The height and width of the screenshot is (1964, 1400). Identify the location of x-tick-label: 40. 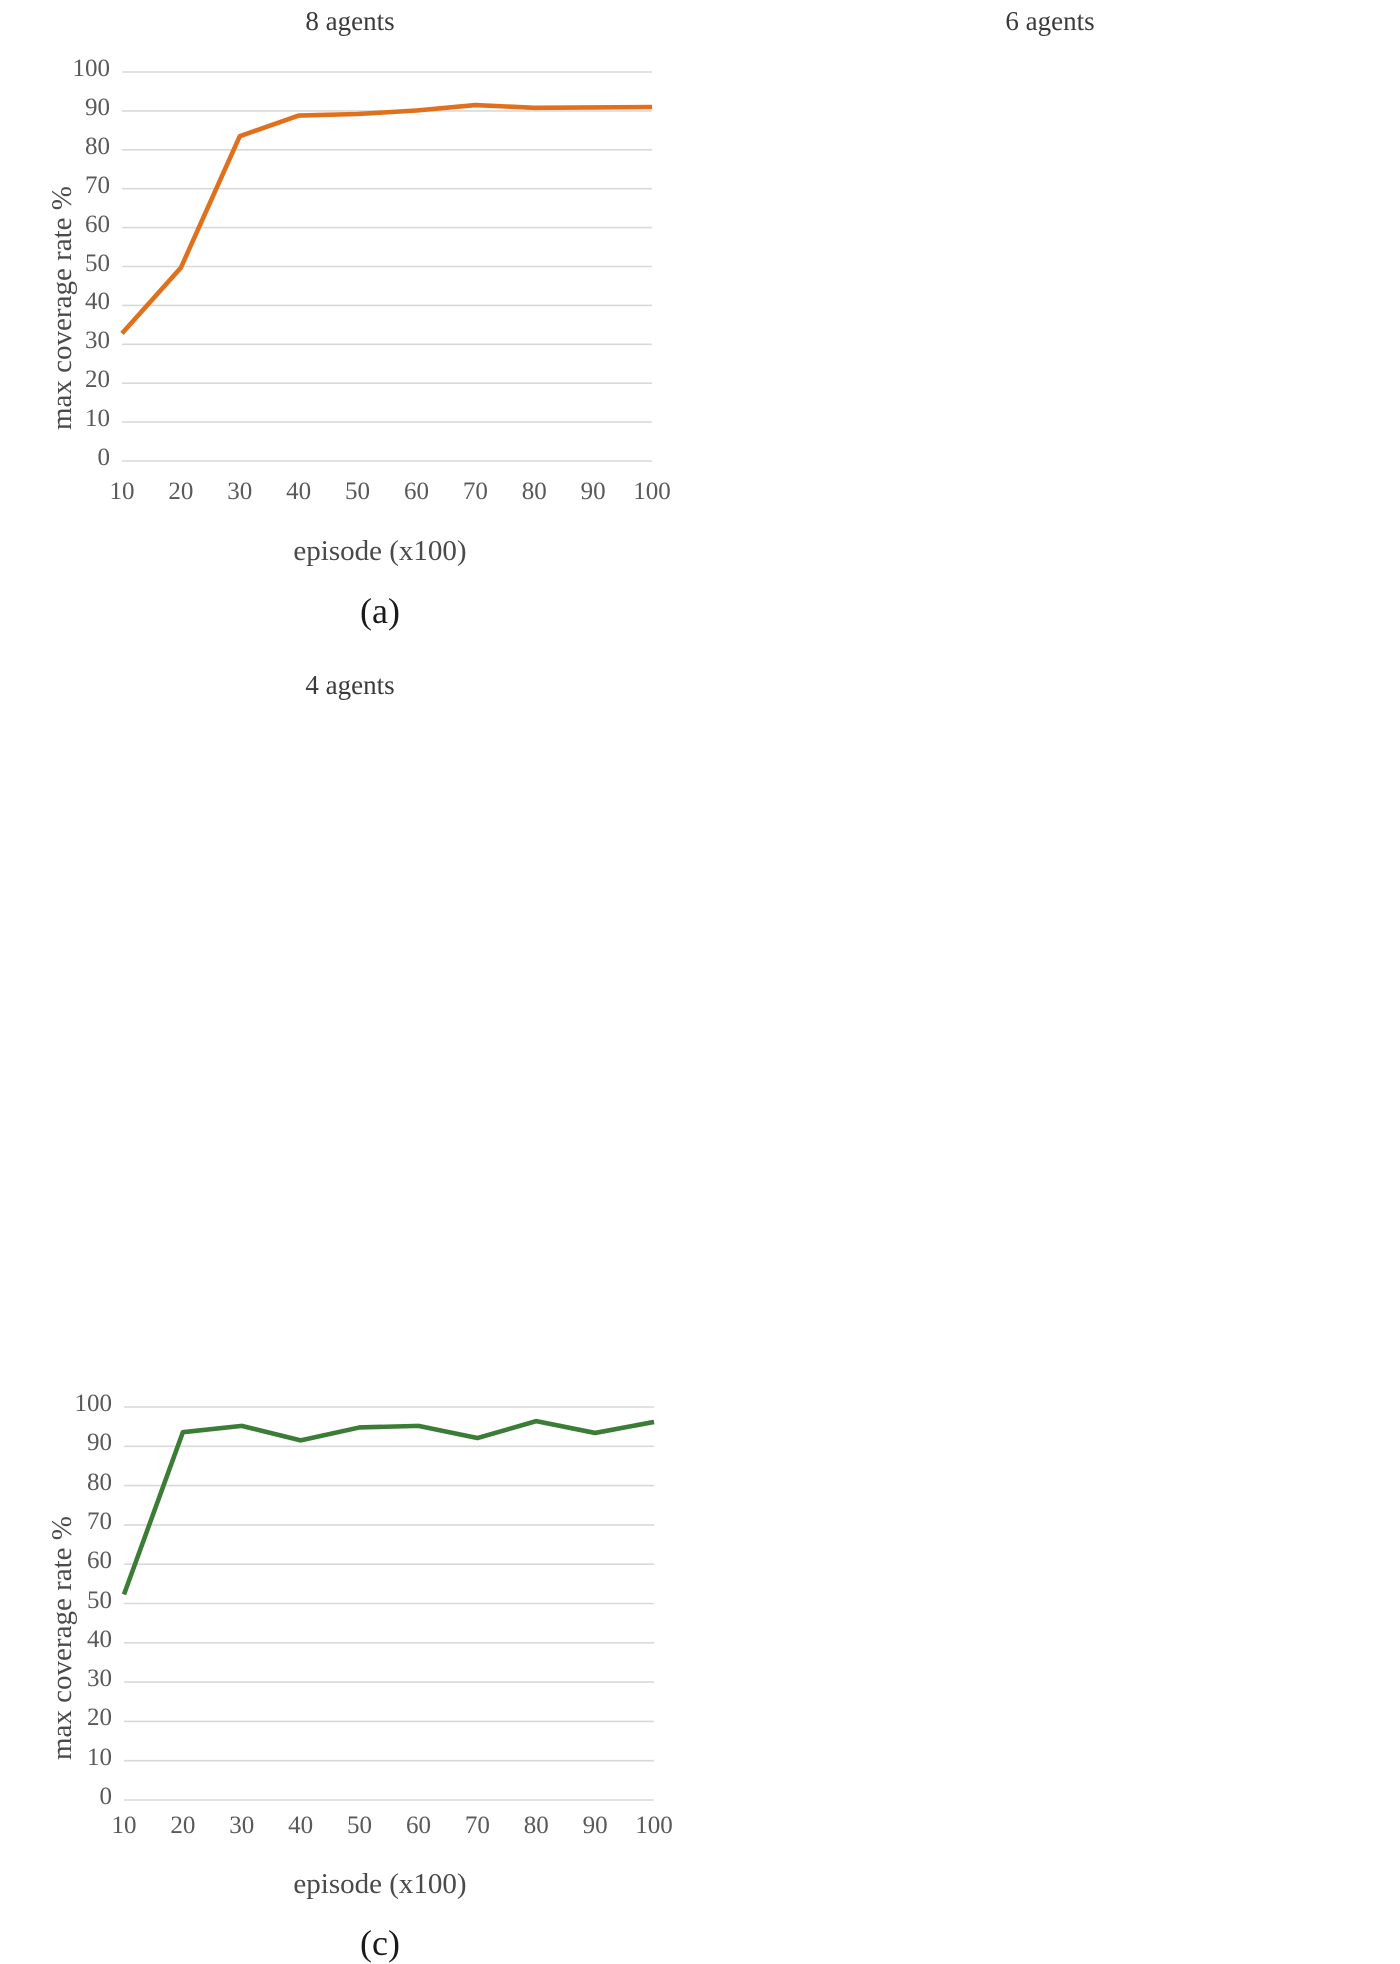
(299, 491).